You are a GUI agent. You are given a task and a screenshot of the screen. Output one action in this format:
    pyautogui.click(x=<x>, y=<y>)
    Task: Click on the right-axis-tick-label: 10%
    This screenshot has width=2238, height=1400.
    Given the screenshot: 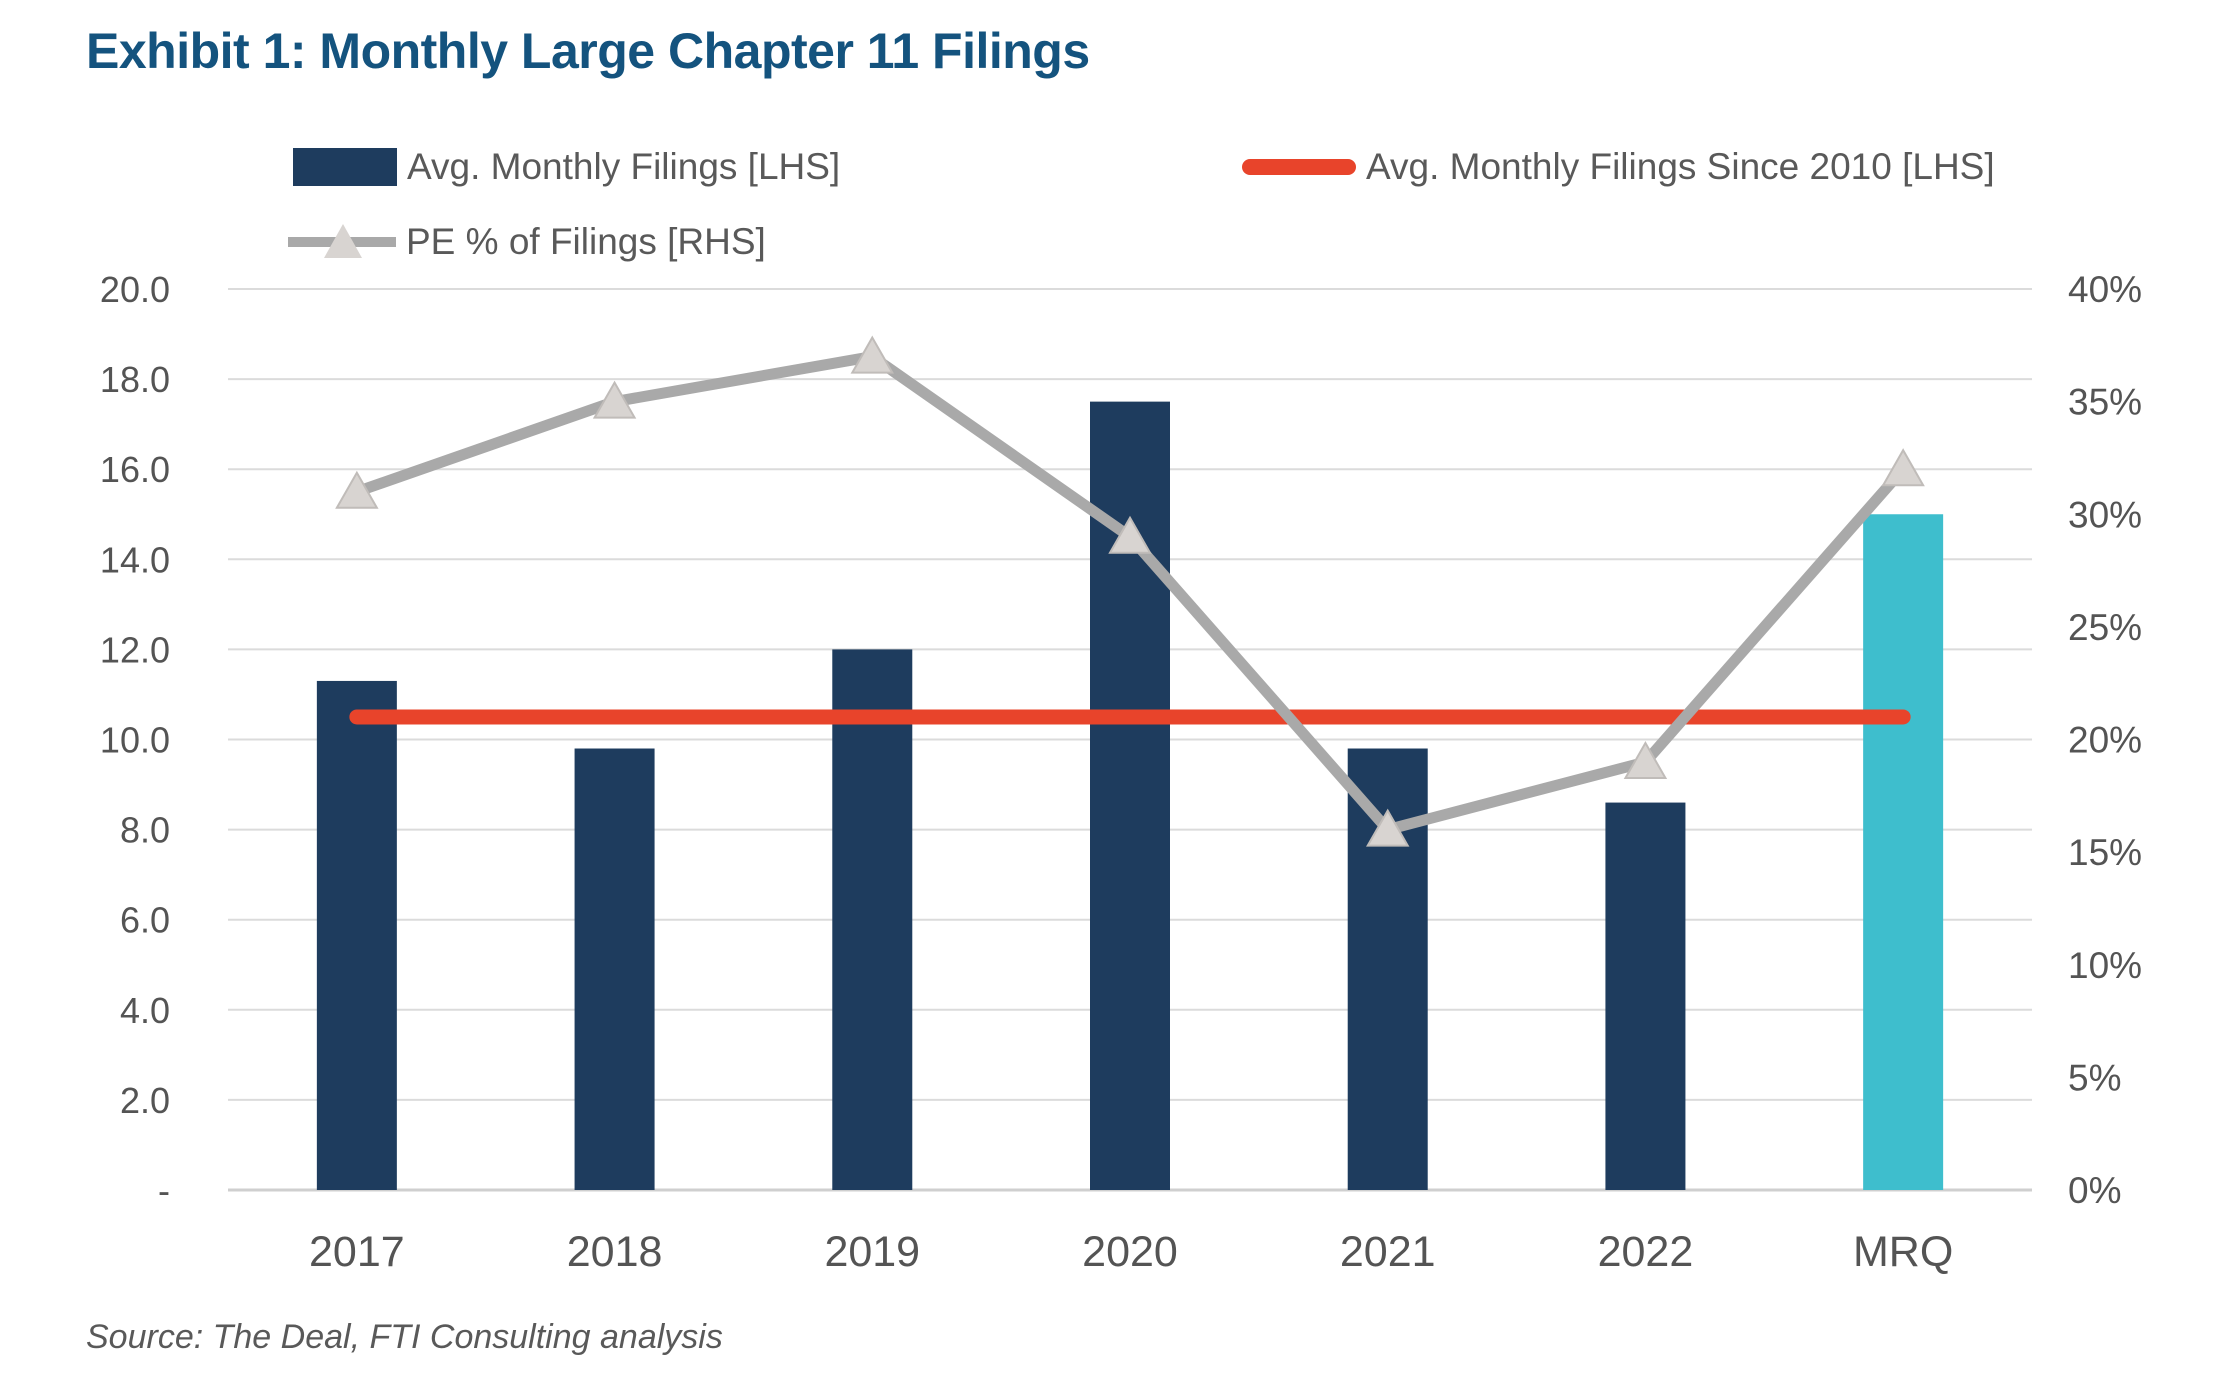 What is the action you would take?
    pyautogui.click(x=2105, y=965)
    